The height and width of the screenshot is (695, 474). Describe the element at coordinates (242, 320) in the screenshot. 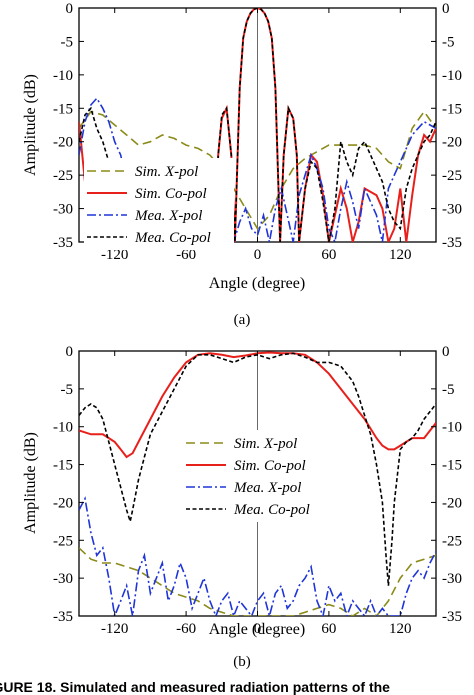

I see `chart-a-sublabel: (a)` at that location.